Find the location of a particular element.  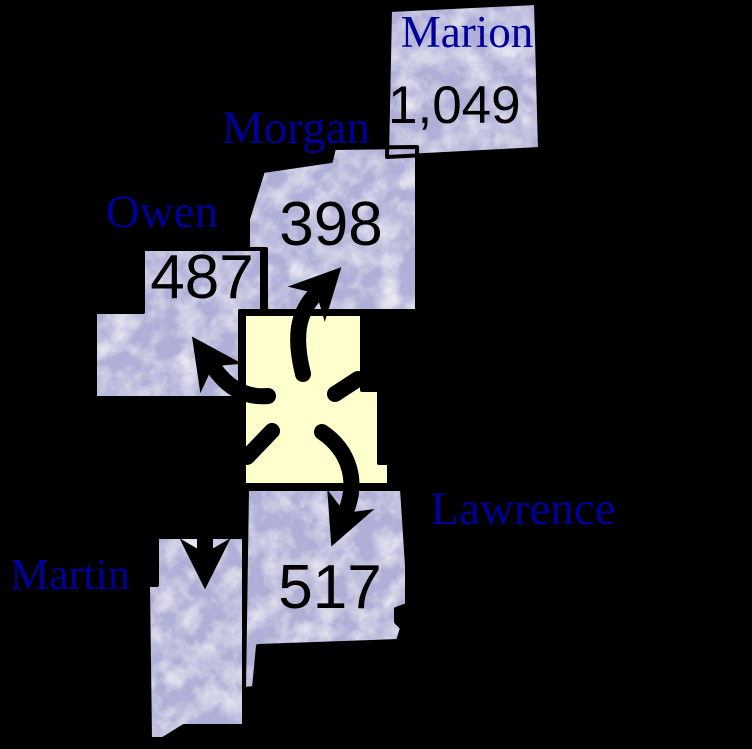

county-border-lawrence is located at coordinates (325, 589).